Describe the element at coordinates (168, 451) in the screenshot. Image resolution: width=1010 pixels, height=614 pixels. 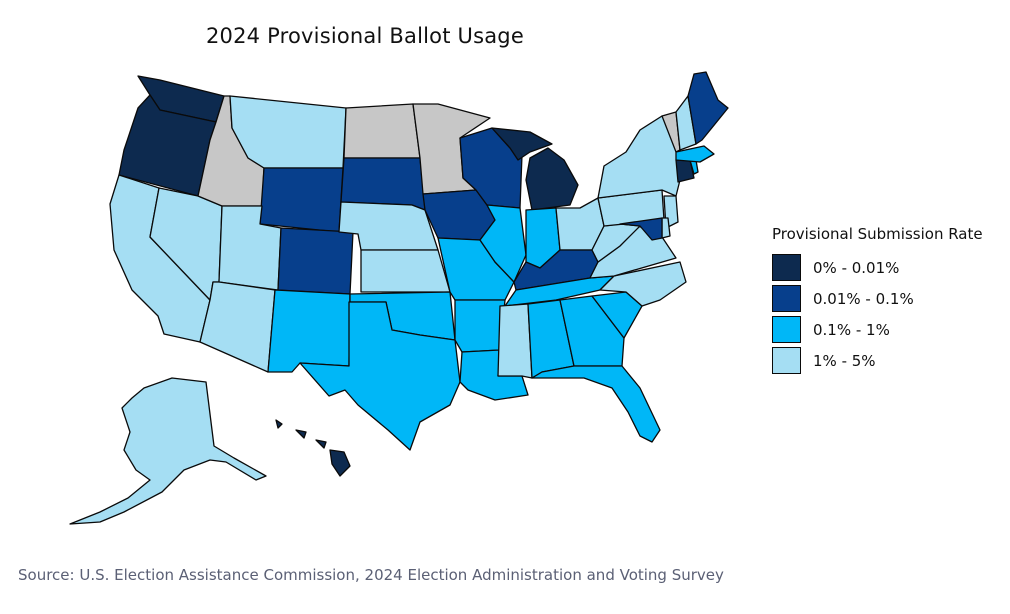
I see `state-AK` at that location.